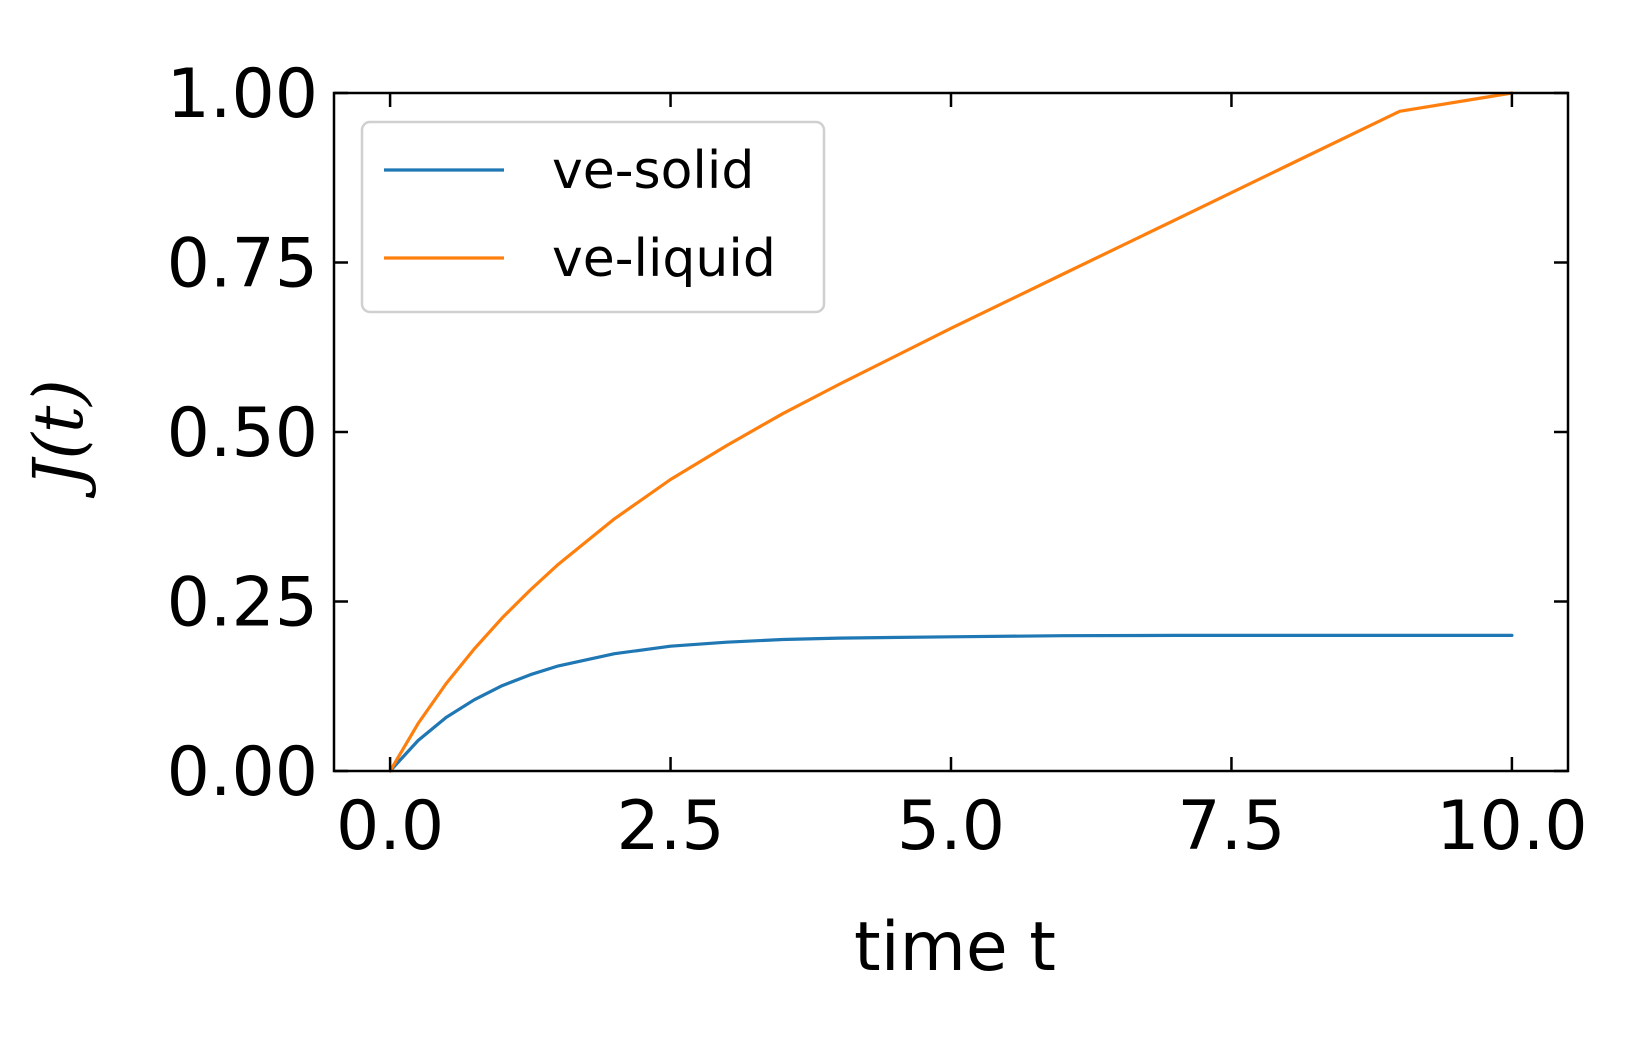  I want to click on y-tick-label: 0.75, so click(242, 264).